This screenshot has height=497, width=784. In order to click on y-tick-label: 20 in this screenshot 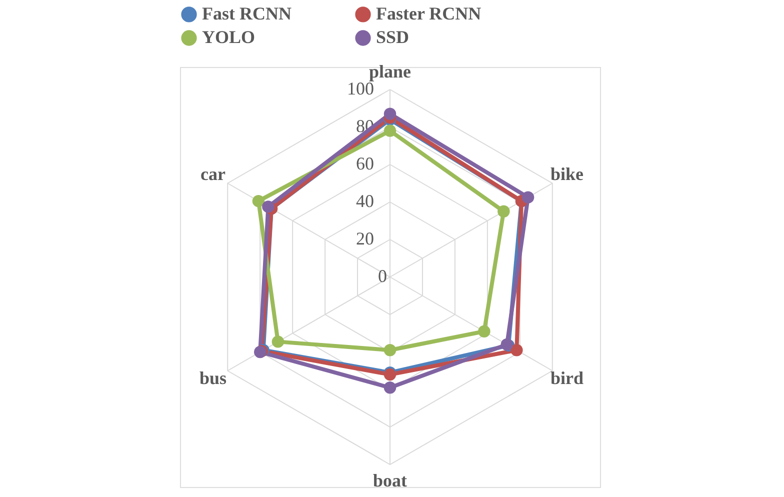, I will do `click(365, 238)`.